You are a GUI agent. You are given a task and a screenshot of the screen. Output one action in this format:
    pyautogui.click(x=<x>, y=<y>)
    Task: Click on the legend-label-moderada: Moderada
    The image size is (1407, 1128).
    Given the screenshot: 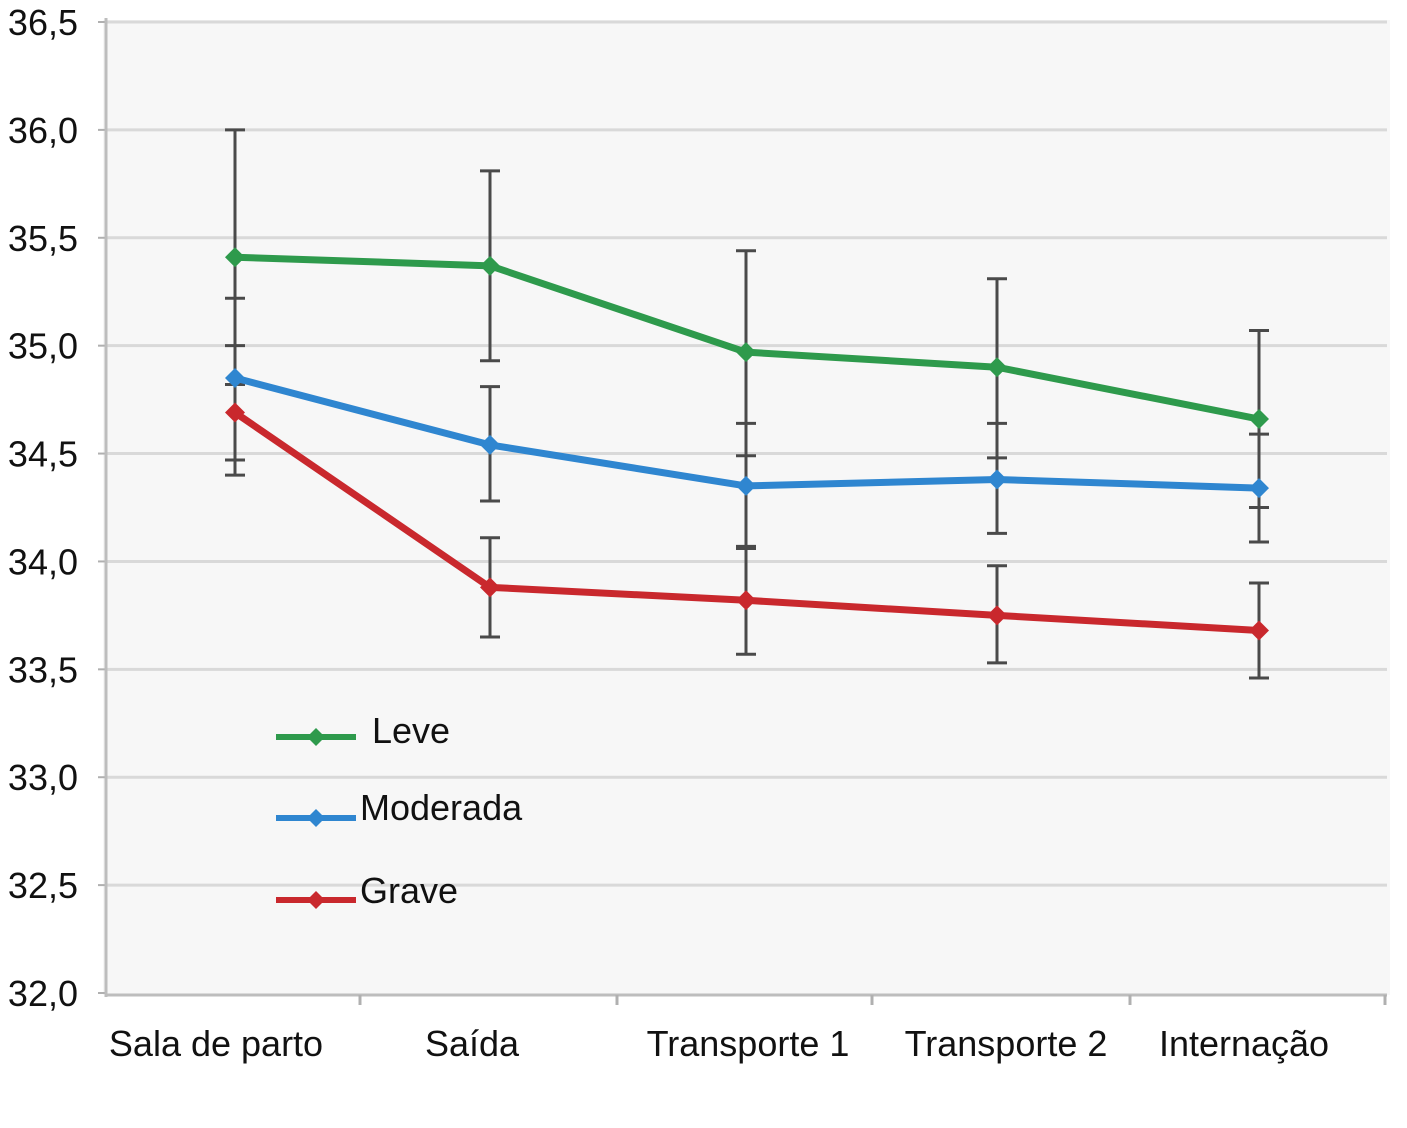 What is the action you would take?
    pyautogui.click(x=441, y=807)
    